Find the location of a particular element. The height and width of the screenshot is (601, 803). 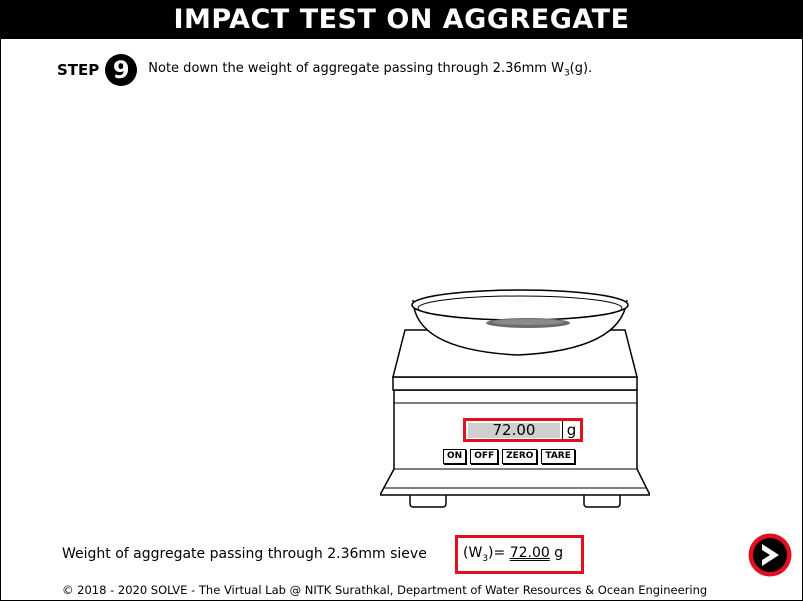

weighing-scale is located at coordinates (515, 398).